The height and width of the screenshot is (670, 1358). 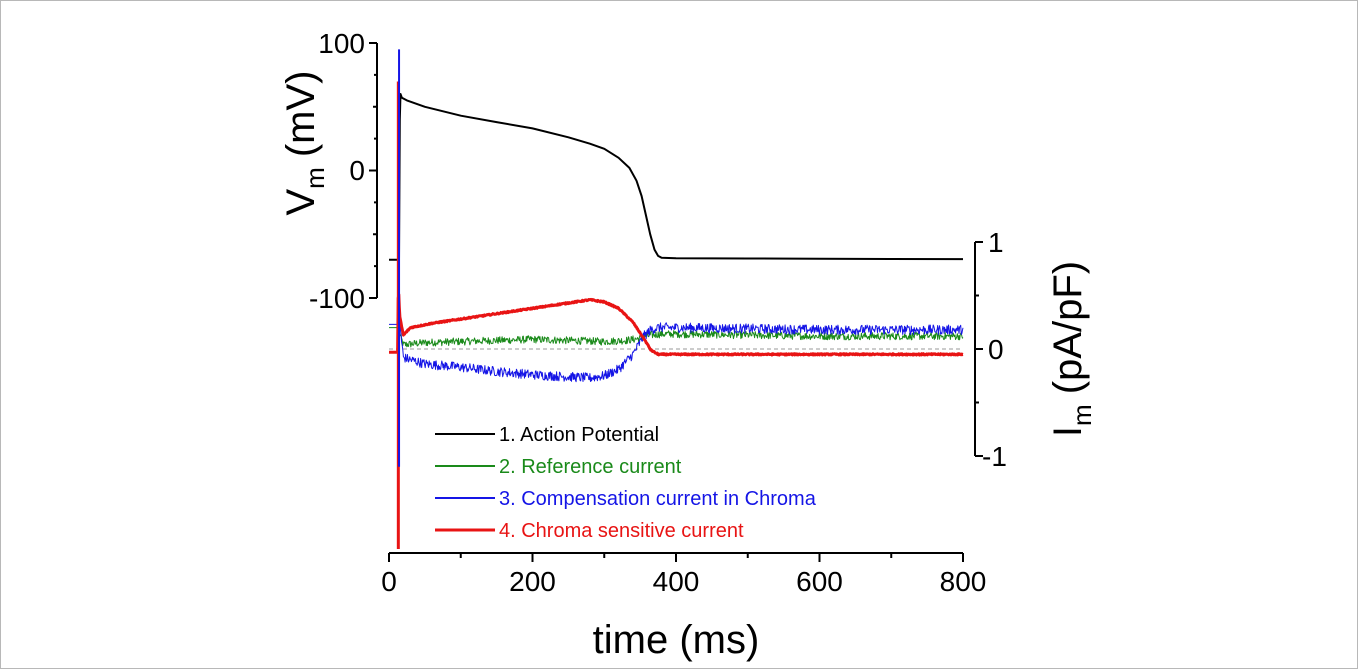 I want to click on trace-compensation-current, so click(x=676, y=349).